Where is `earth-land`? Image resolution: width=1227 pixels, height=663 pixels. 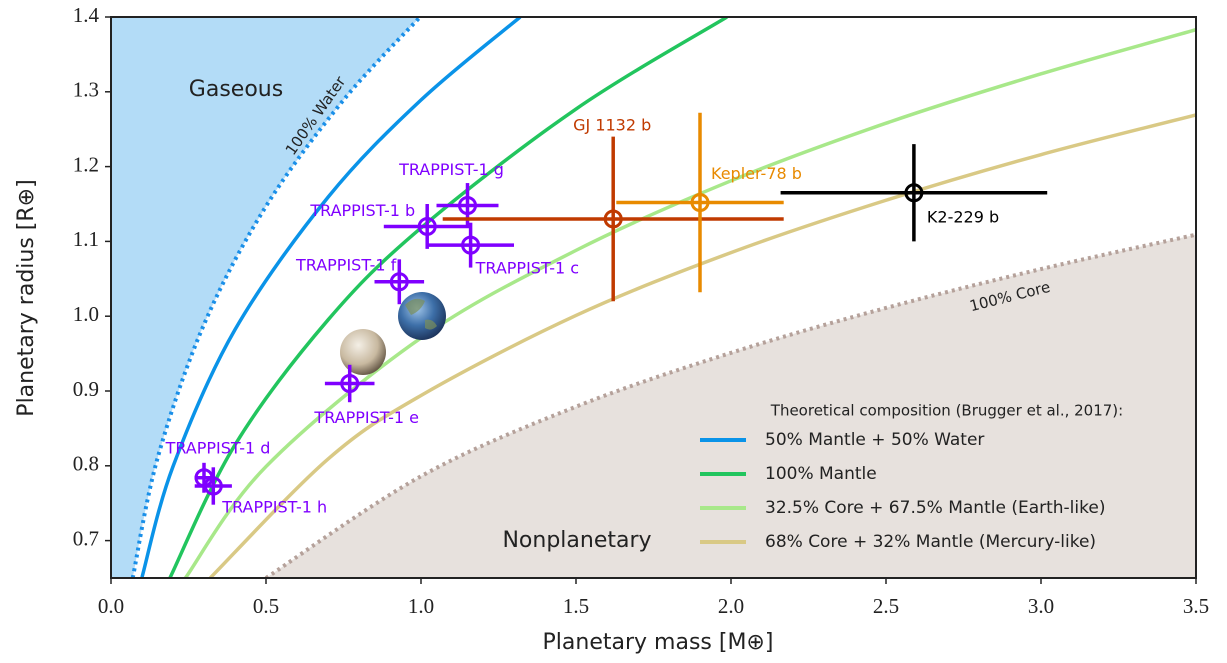
earth-land is located at coordinates (421, 314).